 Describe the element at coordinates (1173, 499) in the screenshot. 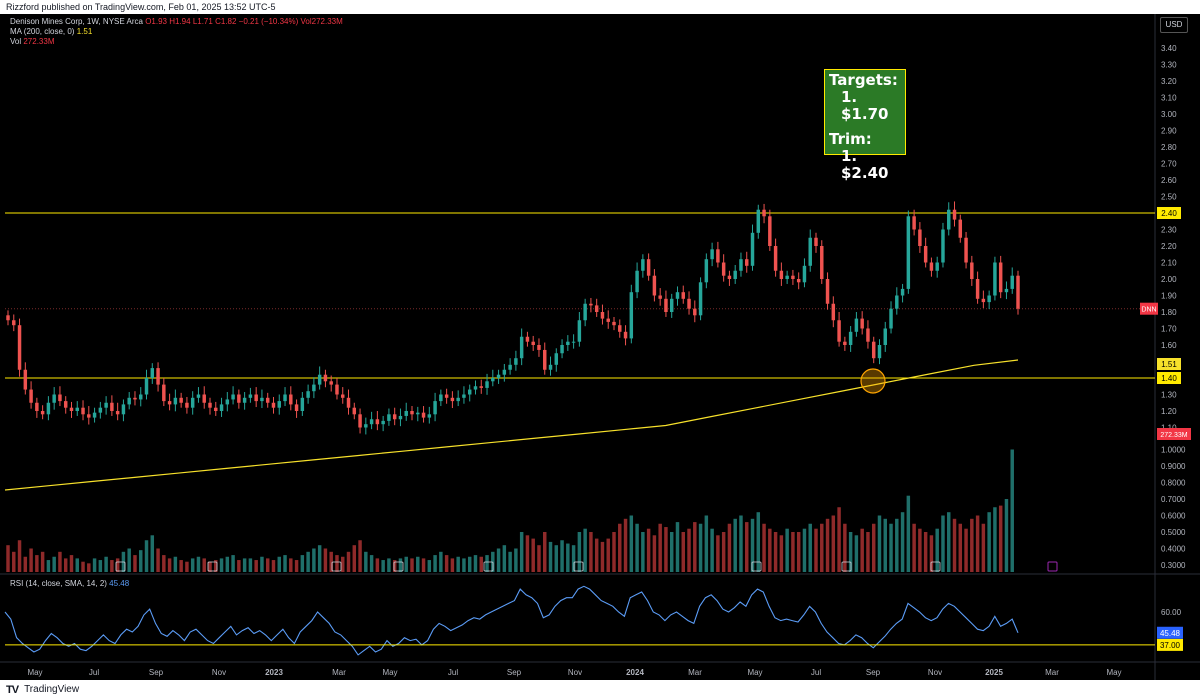

I see `volume-tick-label: 0.7000` at that location.